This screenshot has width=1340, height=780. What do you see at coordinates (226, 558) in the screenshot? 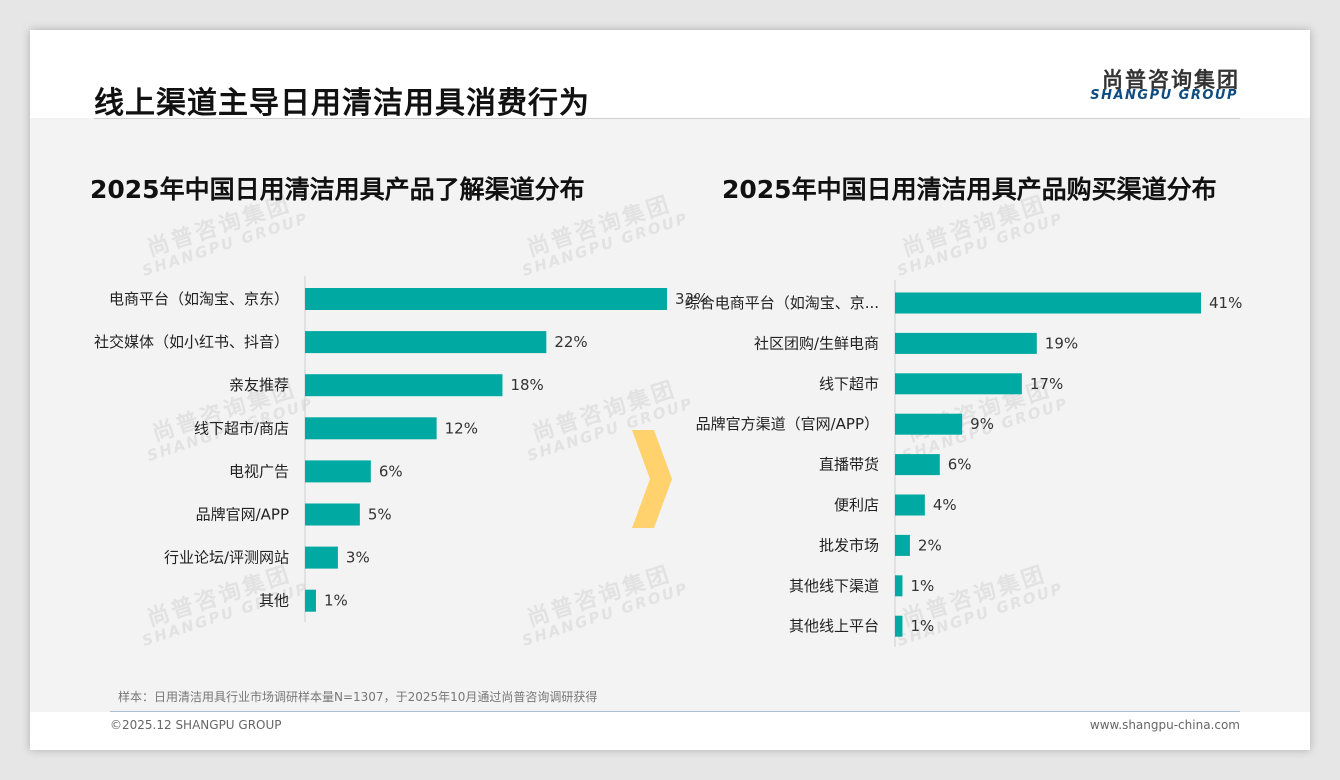
I see `category-label: 行业论坛/评测网站` at bounding box center [226, 558].